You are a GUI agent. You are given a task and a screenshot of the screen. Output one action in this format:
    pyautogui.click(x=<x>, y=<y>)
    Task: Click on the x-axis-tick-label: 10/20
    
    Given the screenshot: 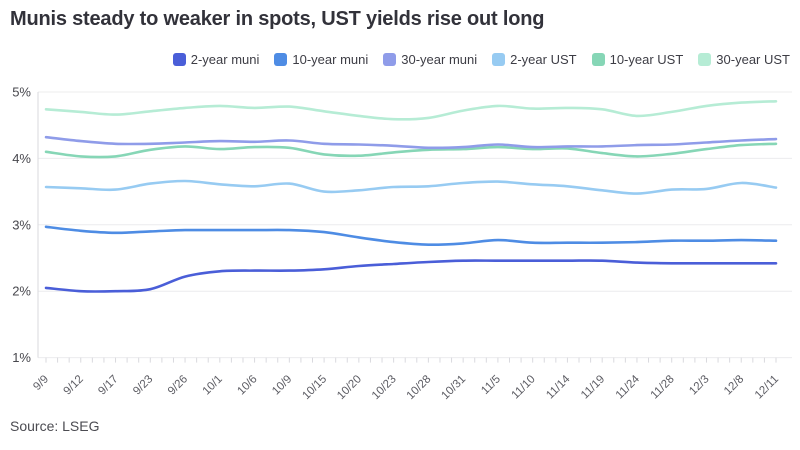 What is the action you would take?
    pyautogui.click(x=349, y=387)
    